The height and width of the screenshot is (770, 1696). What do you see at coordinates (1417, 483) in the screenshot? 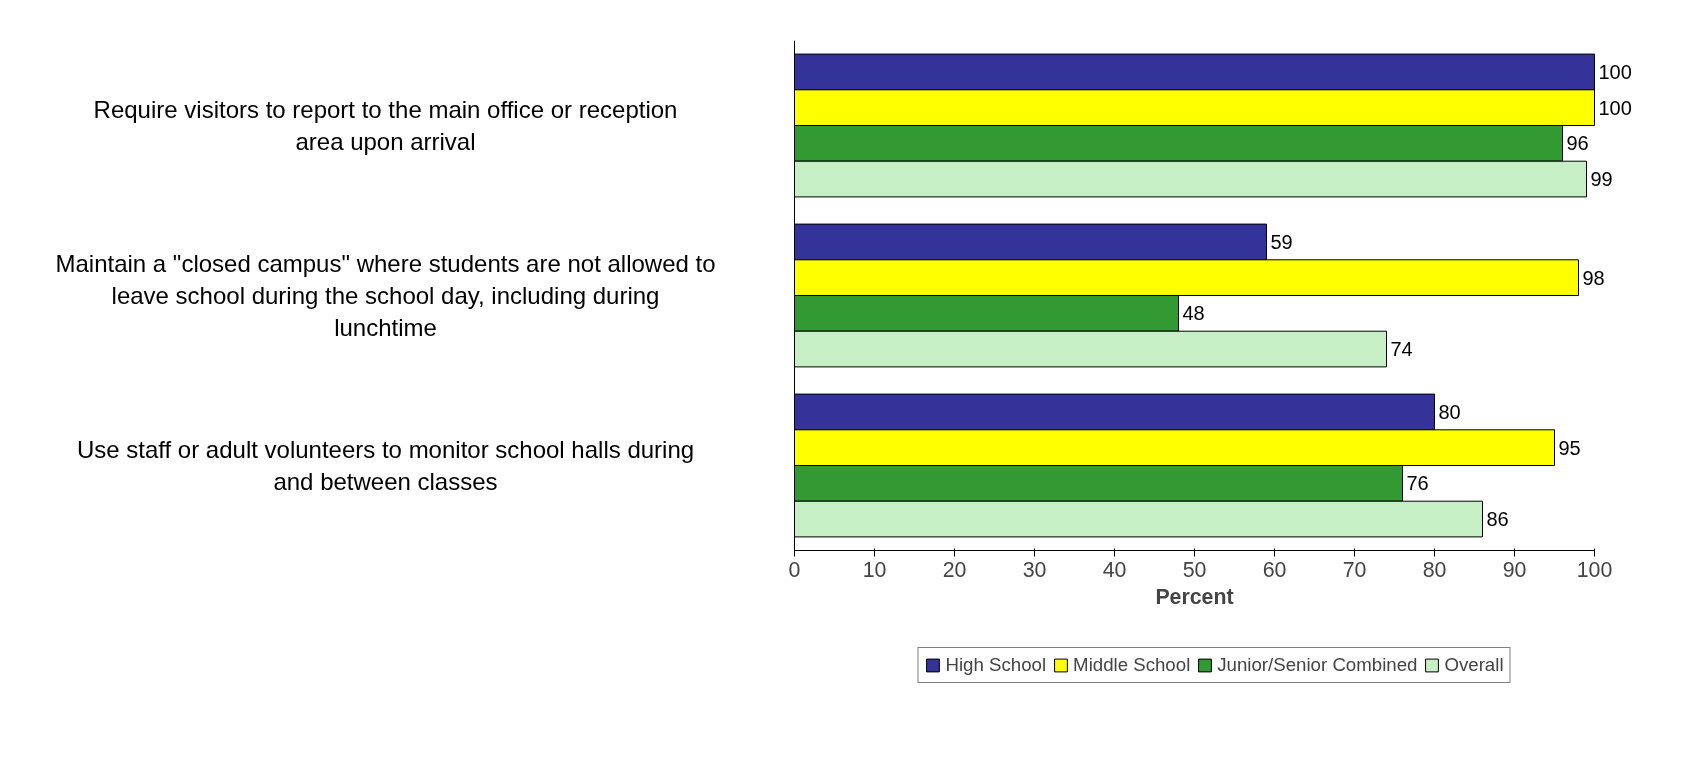
I see `data-label: 76` at bounding box center [1417, 483].